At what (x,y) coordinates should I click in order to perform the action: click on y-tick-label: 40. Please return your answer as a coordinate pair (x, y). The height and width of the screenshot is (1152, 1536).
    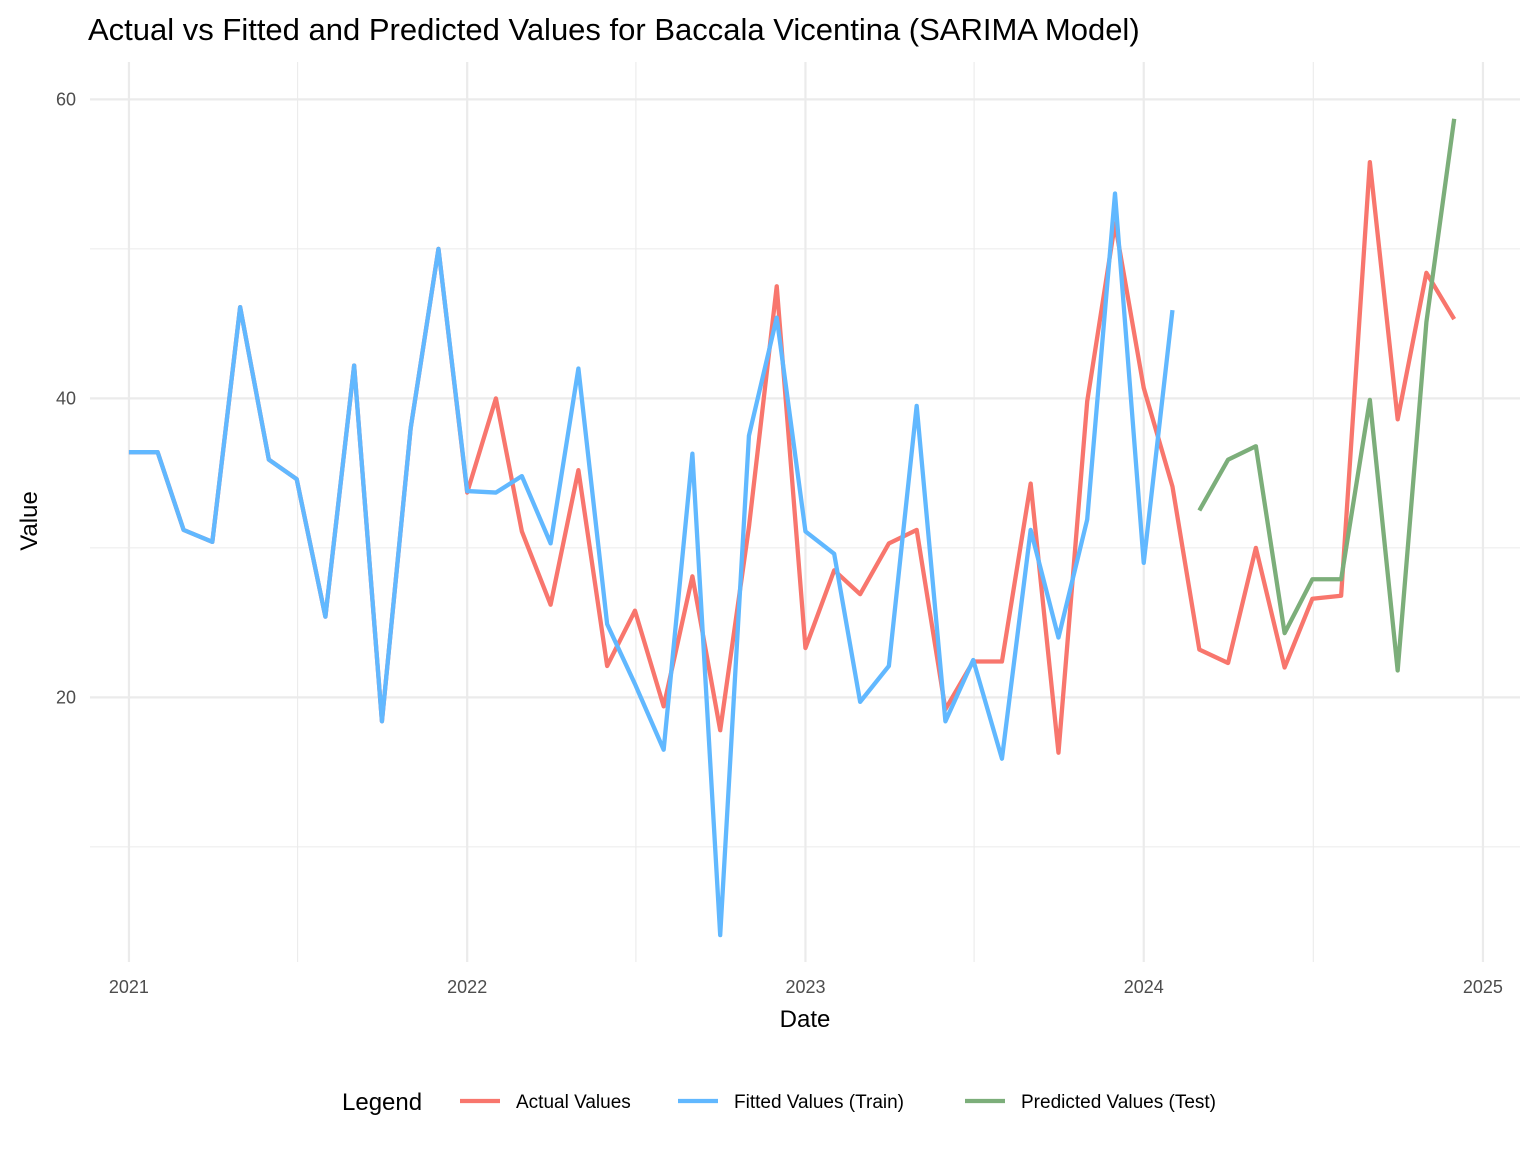
    Looking at the image, I should click on (66, 398).